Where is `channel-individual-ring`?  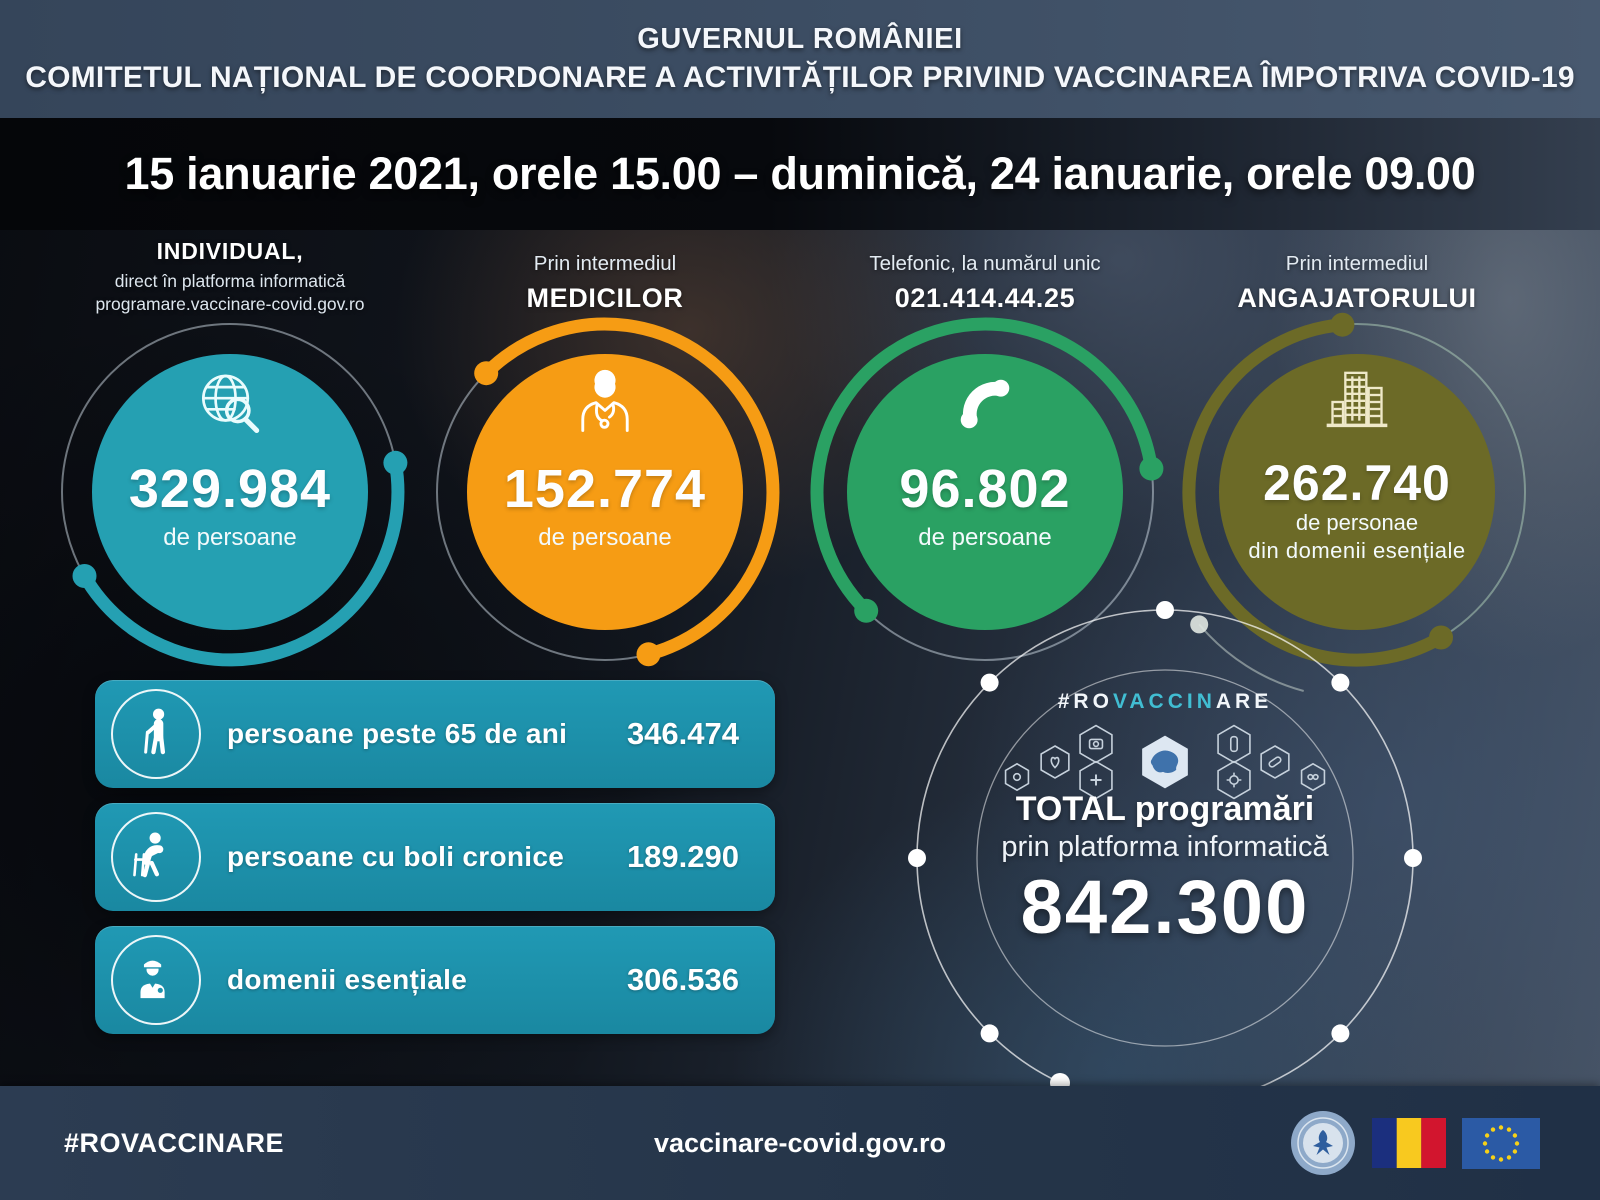
channel-individual-ring is located at coordinates (234, 495).